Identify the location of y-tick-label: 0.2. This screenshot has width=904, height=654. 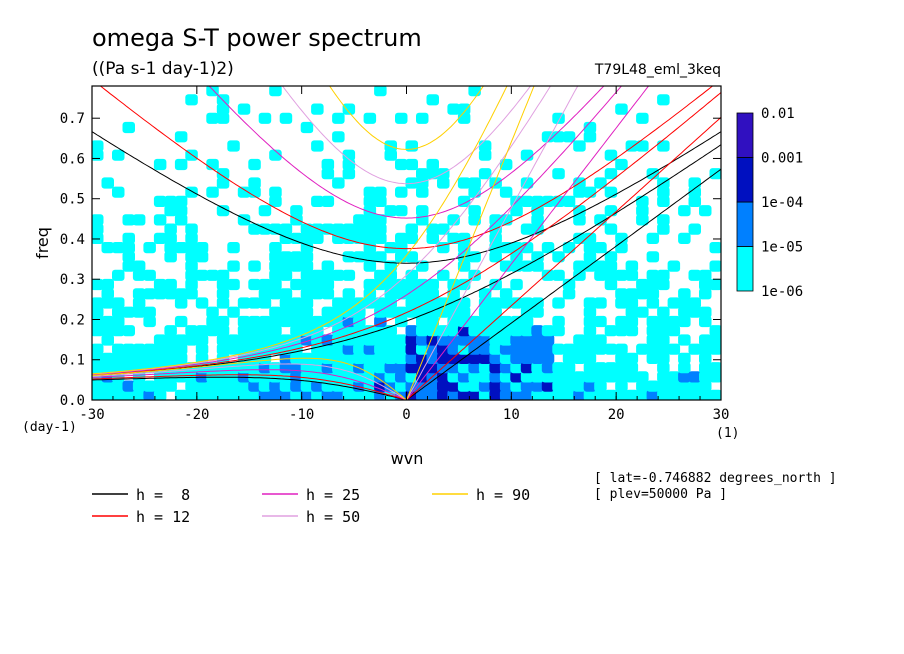
(72, 320).